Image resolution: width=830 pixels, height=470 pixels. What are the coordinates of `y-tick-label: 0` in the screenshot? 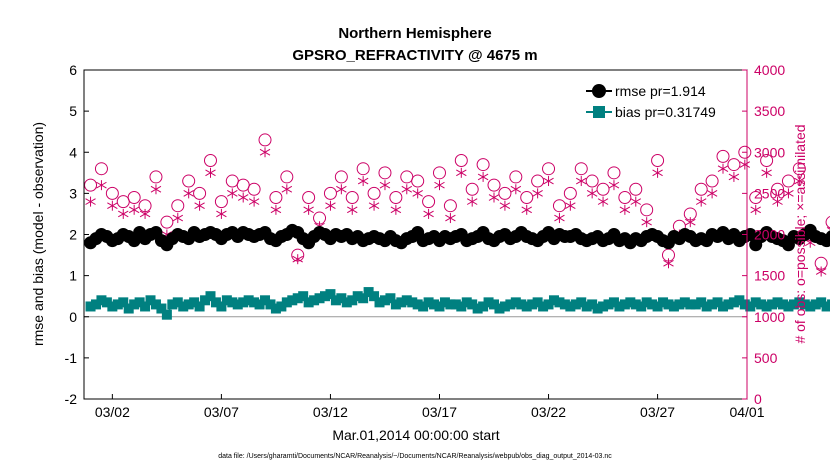 It's located at (73, 317).